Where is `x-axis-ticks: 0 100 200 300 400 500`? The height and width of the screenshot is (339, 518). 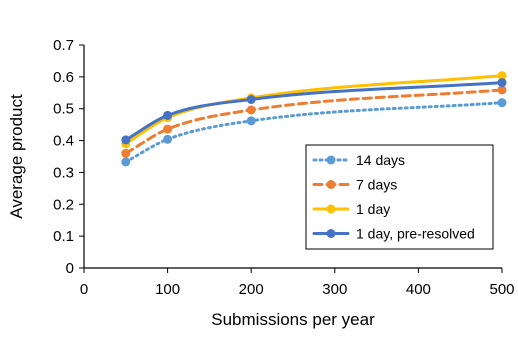 x-axis-ticks: 0 100 200 300 400 500 is located at coordinates (297, 283).